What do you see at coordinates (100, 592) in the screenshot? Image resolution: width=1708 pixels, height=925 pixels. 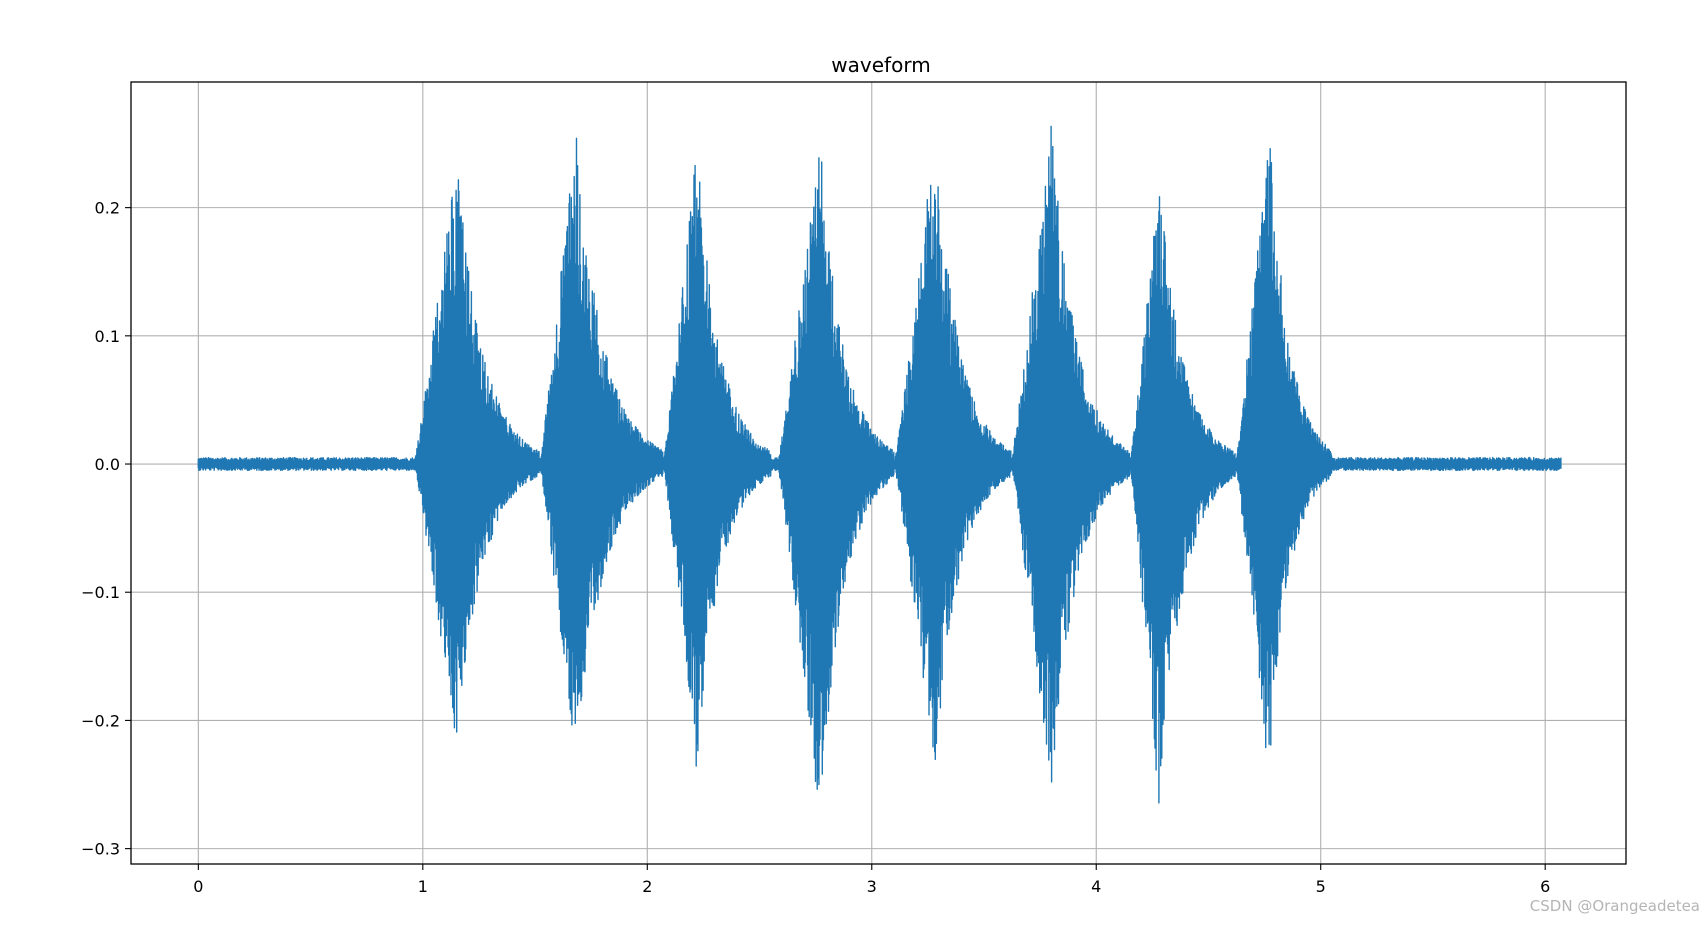 I see `y-tick-label: −0.1` at bounding box center [100, 592].